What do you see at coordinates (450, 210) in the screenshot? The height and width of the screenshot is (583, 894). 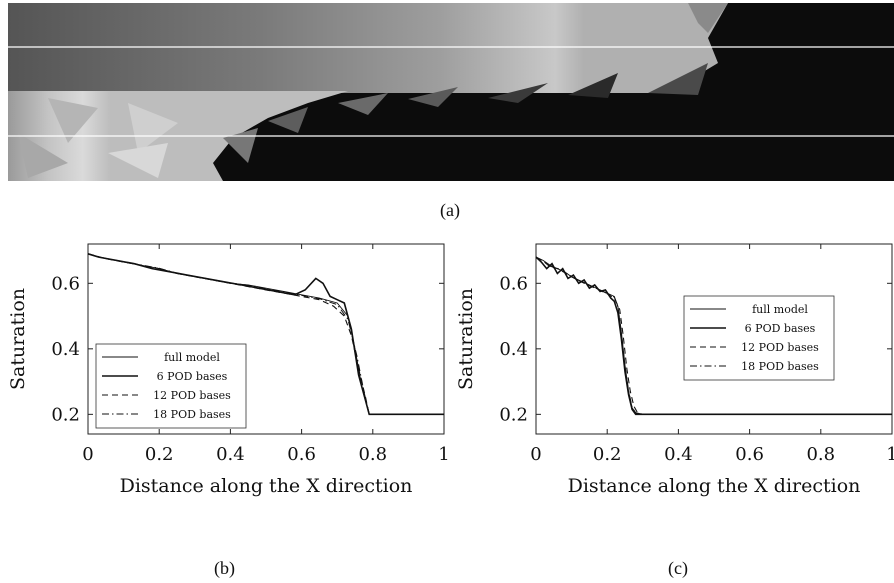 I see `caption-a: (a)` at bounding box center [450, 210].